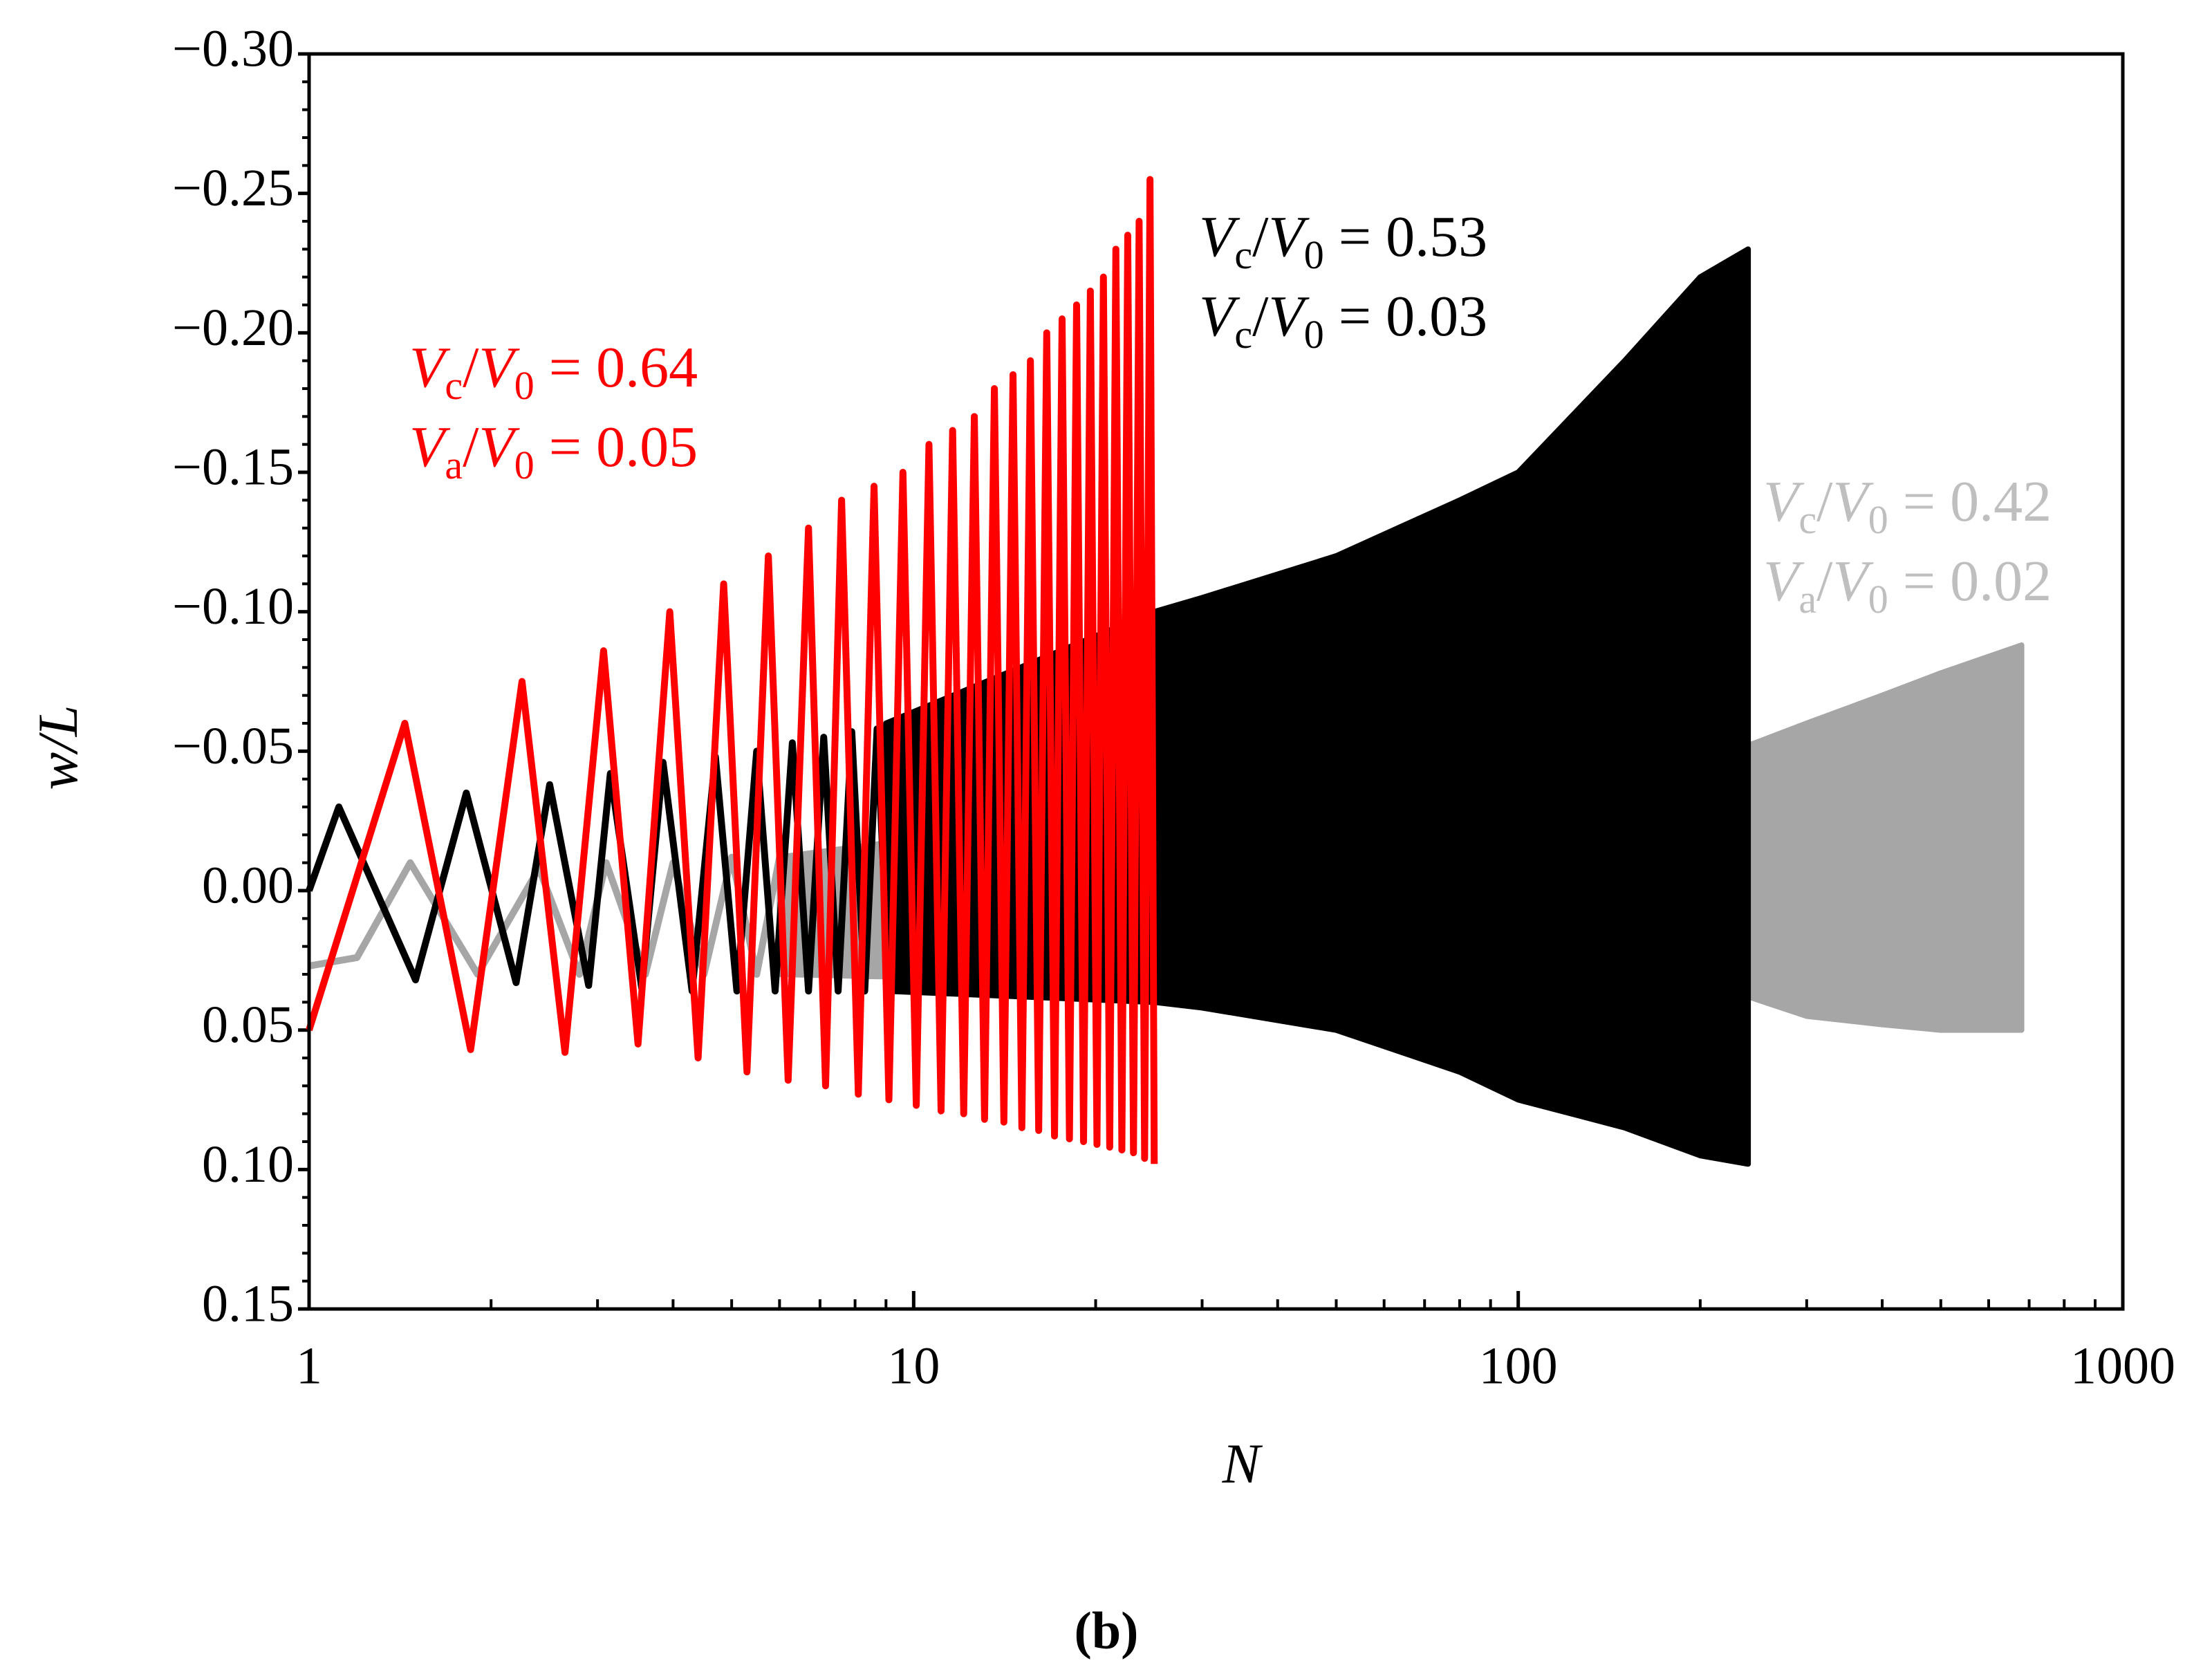  Describe the element at coordinates (248, 1164) in the screenshot. I see `y-tick-label: 0.10` at that location.